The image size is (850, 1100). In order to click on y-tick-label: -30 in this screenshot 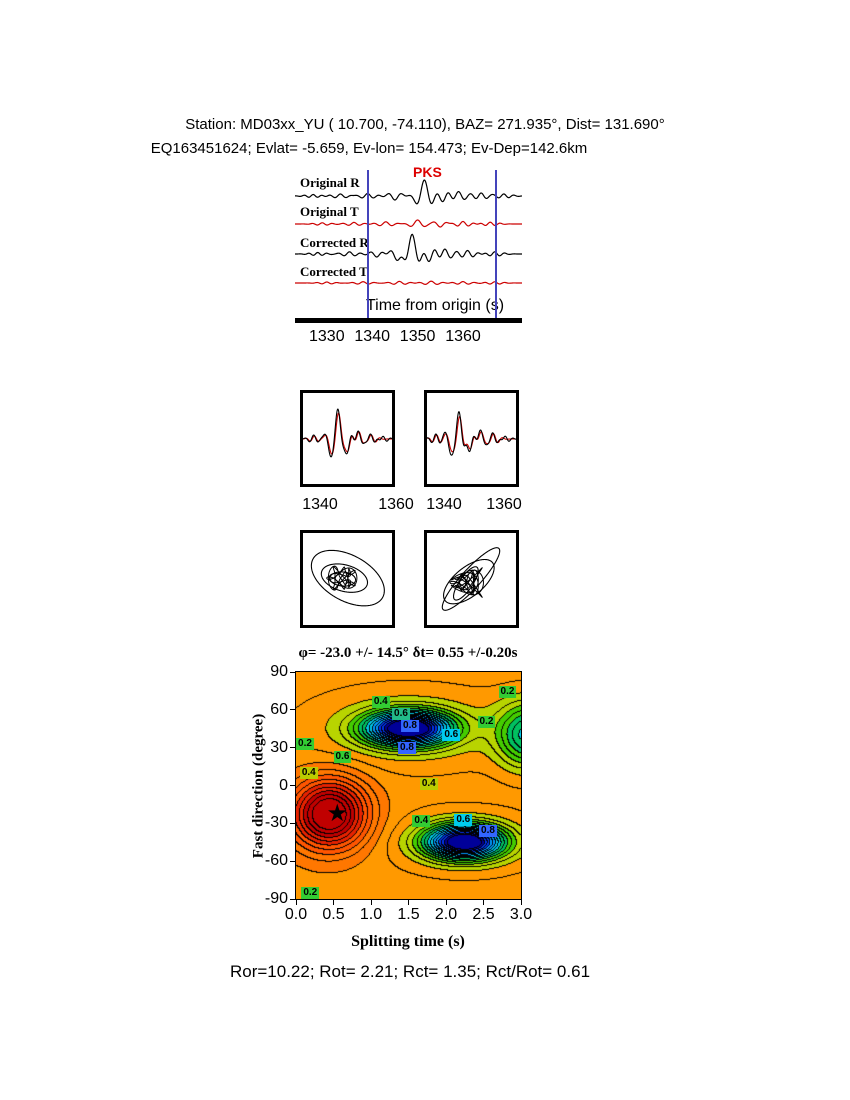, I will do `click(276, 823)`.